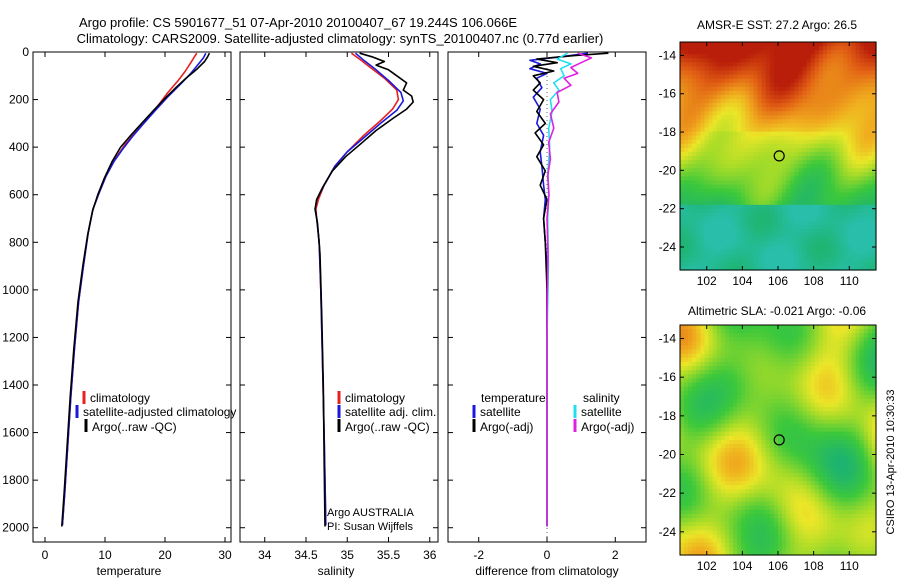  I want to click on x-tick-label: 10, so click(105, 555).